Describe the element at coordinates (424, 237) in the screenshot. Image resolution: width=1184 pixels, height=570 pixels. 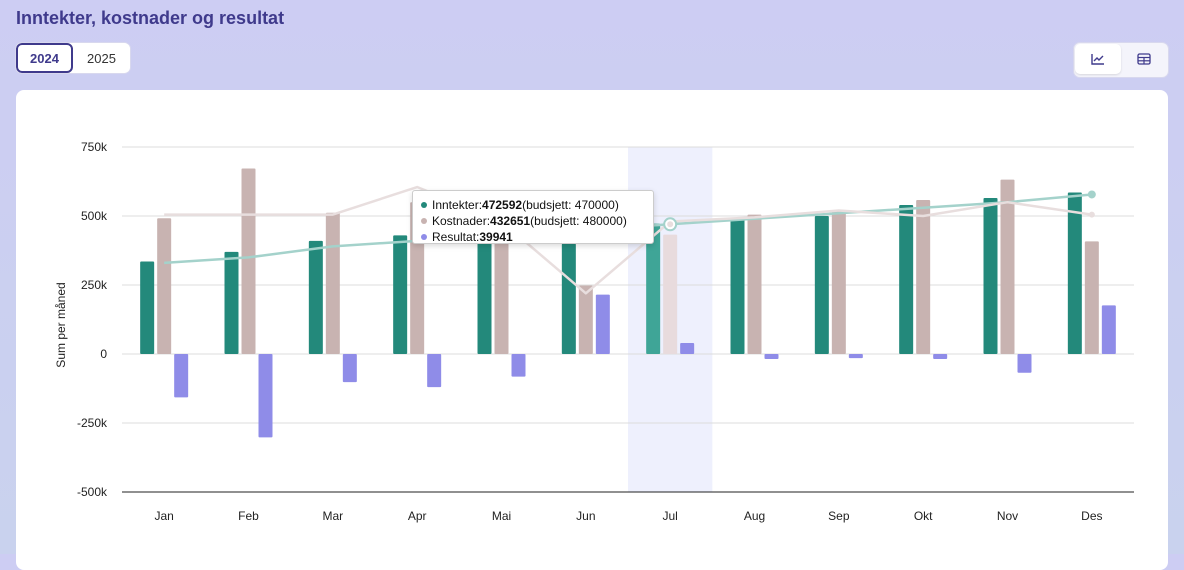
I see `result-dot-icon` at that location.